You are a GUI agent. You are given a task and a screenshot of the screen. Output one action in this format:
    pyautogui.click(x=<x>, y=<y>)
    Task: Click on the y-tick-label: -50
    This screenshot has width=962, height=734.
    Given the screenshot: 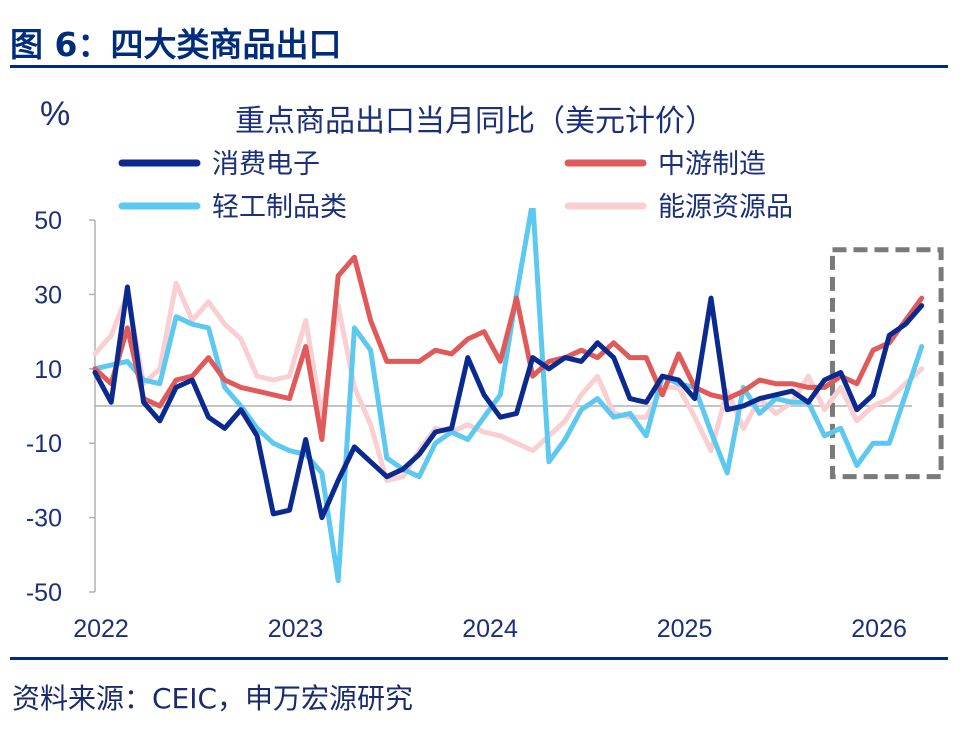 What is the action you would take?
    pyautogui.click(x=44, y=593)
    